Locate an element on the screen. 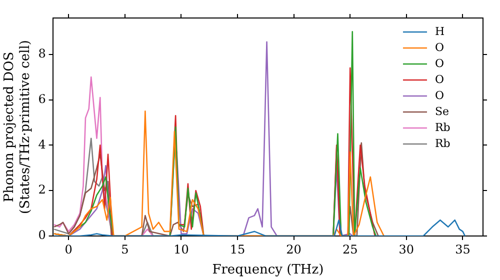  x-tick-label: 5 is located at coordinates (125, 249).